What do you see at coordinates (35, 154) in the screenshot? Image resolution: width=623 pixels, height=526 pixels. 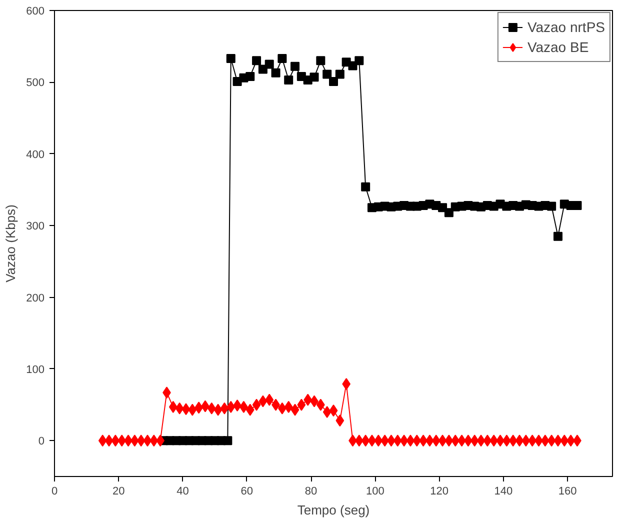 I see `y-tick-label: 400` at bounding box center [35, 154].